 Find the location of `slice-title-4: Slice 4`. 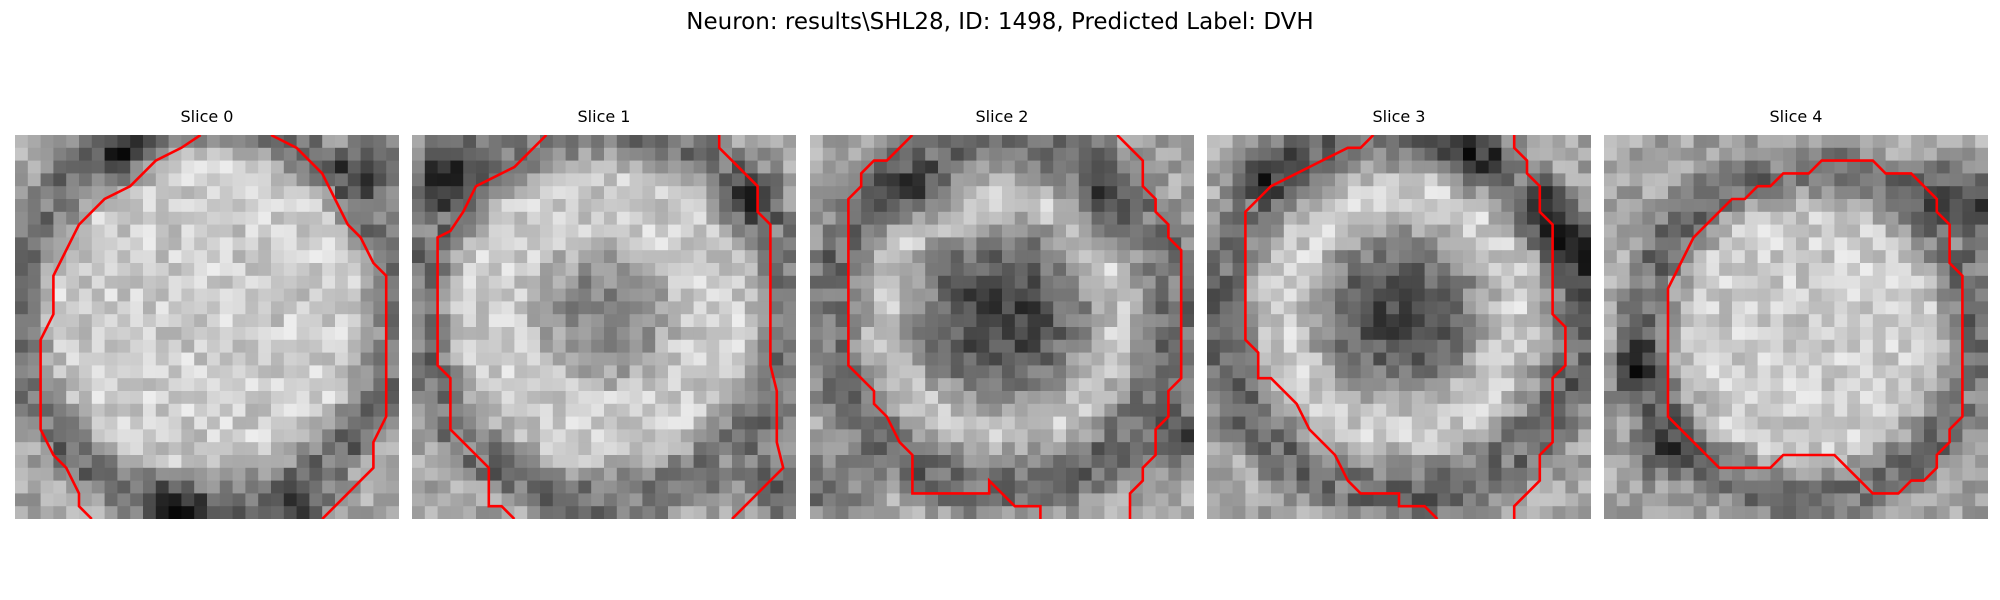

slice-title-4: Slice 4 is located at coordinates (1796, 116).